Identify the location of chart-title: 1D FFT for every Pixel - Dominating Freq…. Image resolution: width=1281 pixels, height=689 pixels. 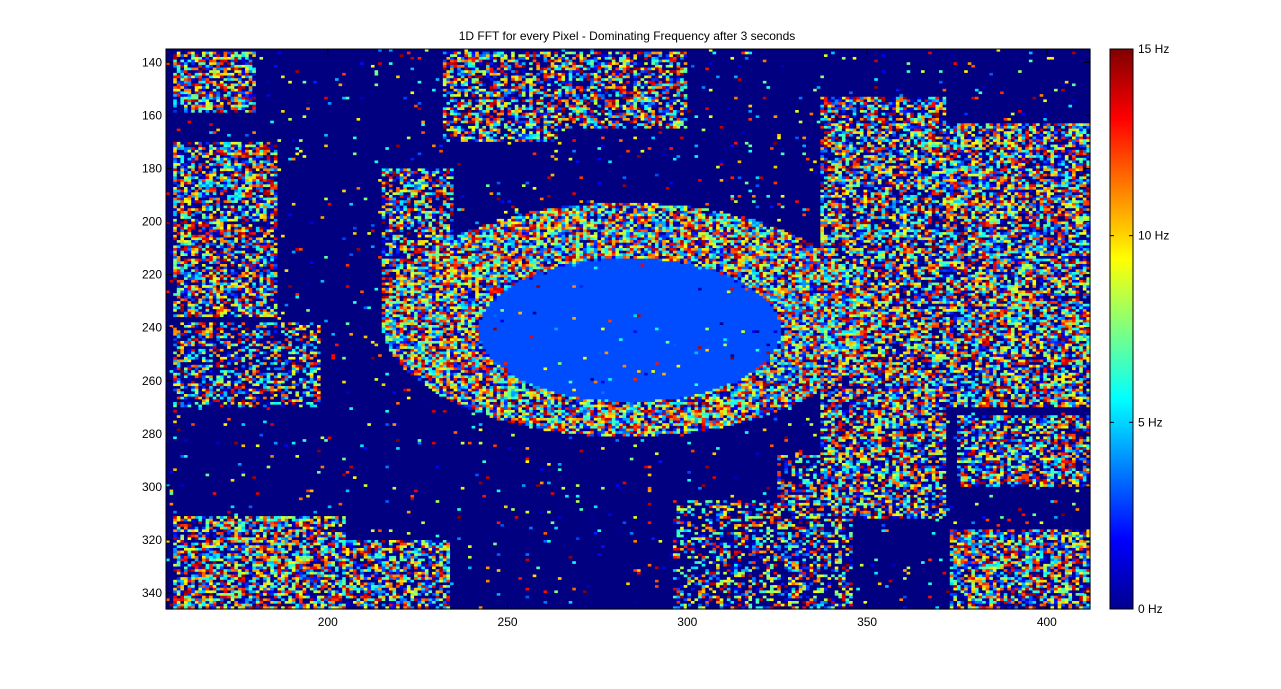
(627, 36).